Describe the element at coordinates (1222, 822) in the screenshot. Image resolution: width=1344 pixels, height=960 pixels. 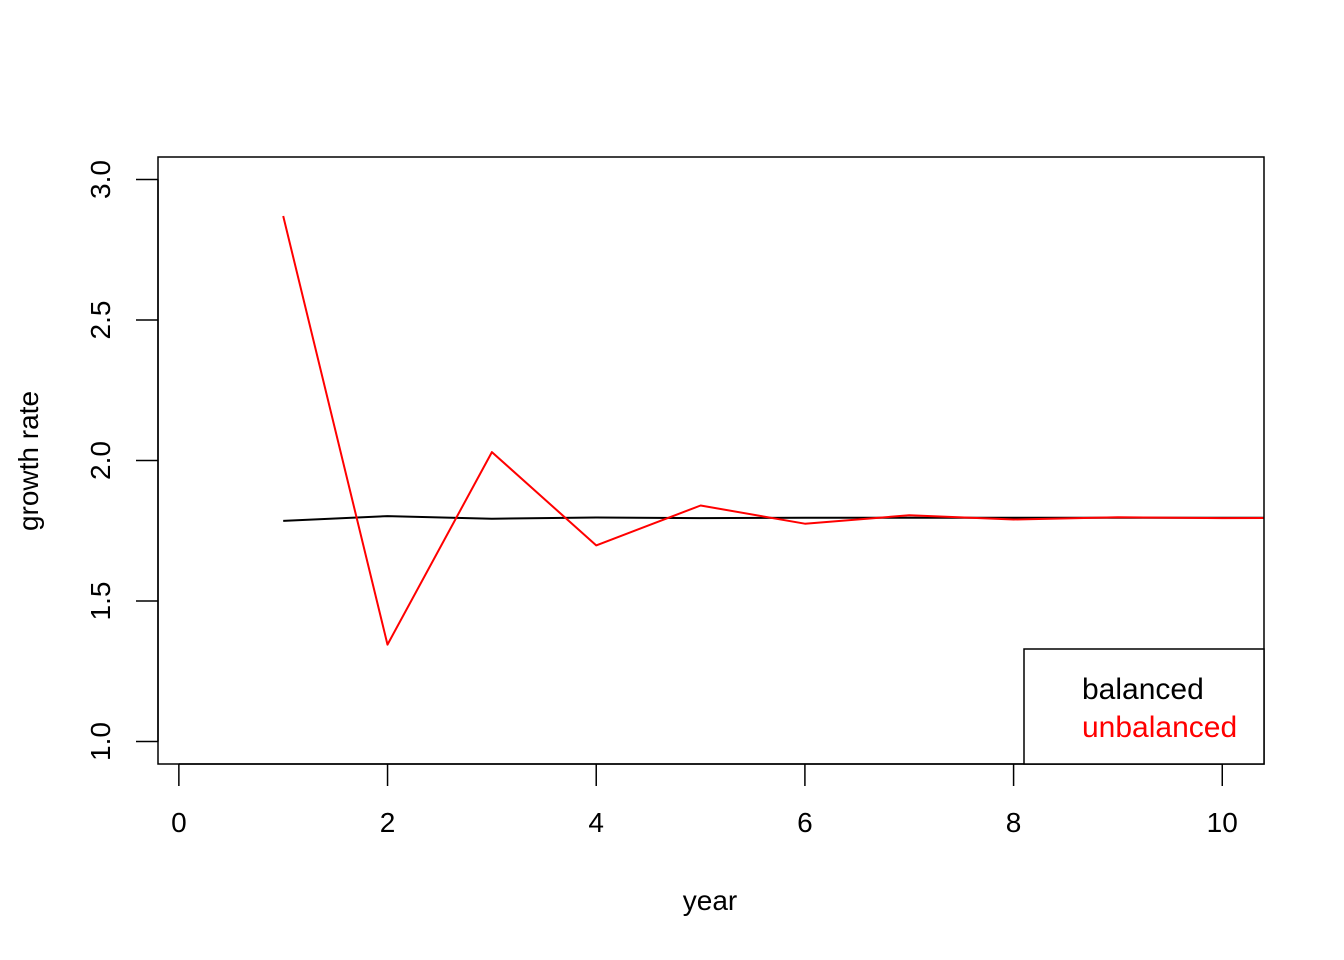
I see `x-tick-label: 10` at that location.